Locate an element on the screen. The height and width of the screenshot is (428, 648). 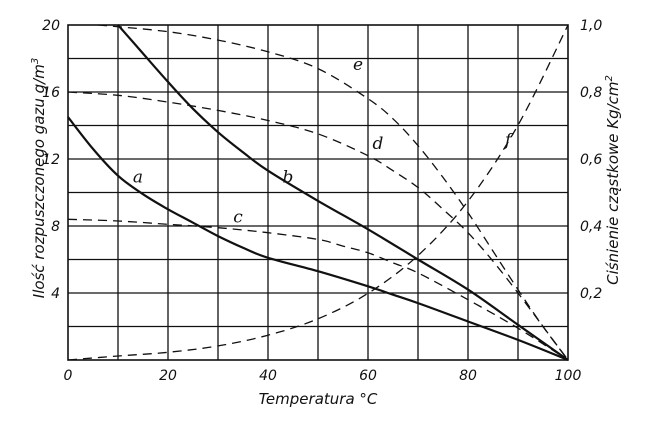
curve-label-f: f is located at coordinates (508, 141).